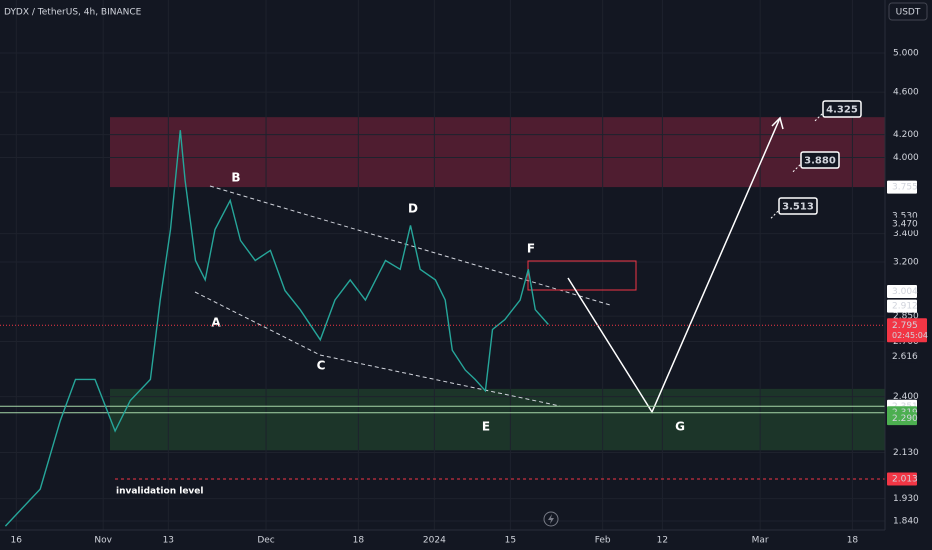 The height and width of the screenshot is (550, 932). I want to click on y-tick-label: 4.200, so click(906, 135).